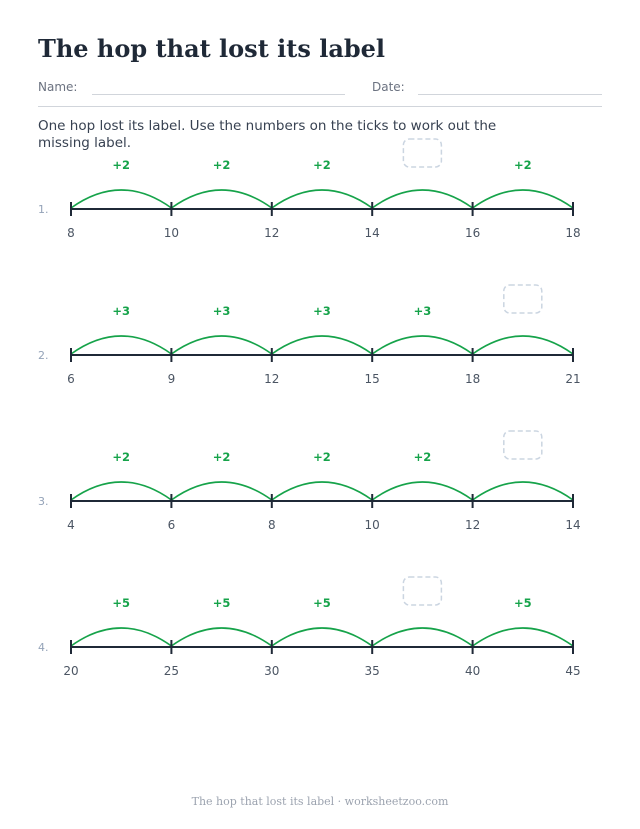 The width and height of the screenshot is (640, 829). I want to click on problem-number: 4., so click(43, 647).